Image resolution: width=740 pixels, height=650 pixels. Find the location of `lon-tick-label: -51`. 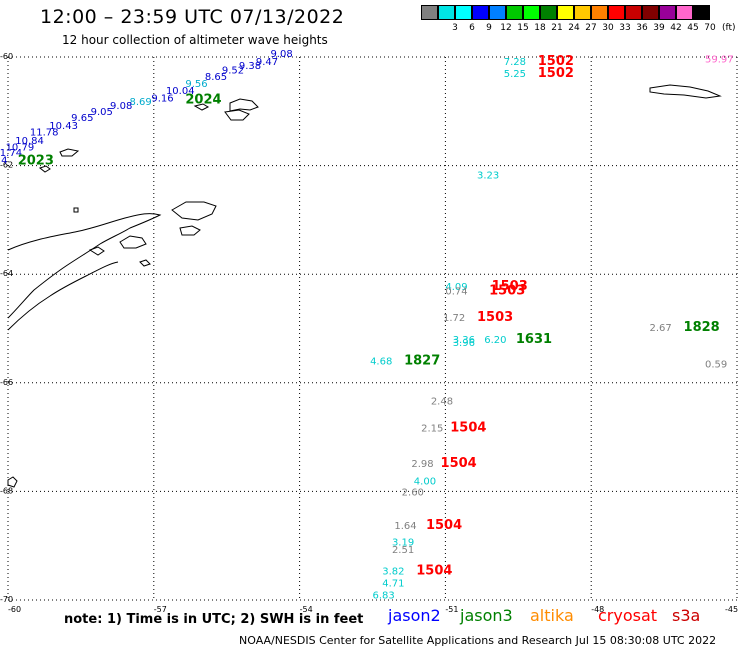

lon-tick-label: -51 is located at coordinates (451, 609).